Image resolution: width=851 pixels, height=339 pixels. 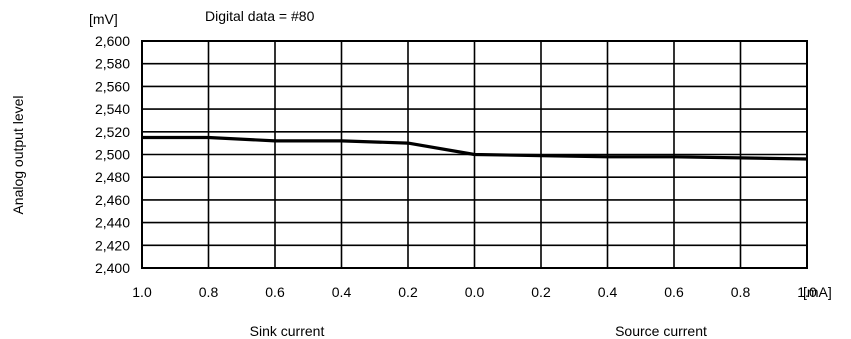 I want to click on y-tick-label: 2,600, so click(x=112, y=41).